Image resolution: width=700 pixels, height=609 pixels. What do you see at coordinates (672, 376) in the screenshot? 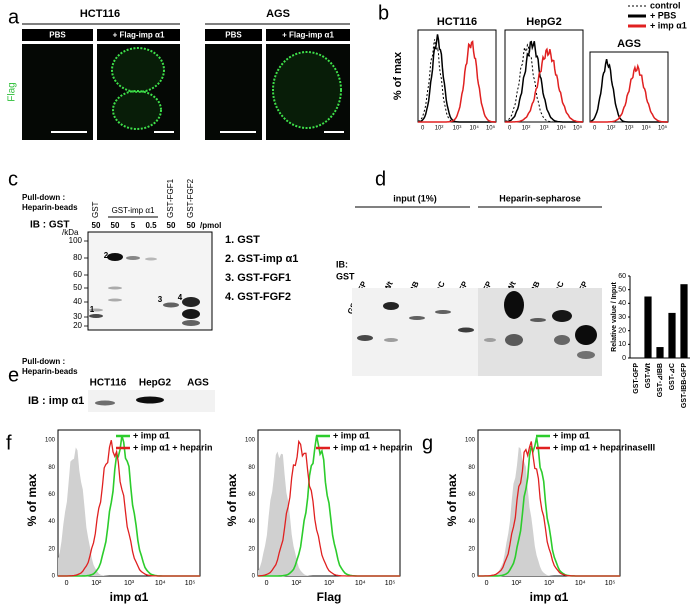
I see `x-tick-label: GST-⊿C` at bounding box center [672, 376].